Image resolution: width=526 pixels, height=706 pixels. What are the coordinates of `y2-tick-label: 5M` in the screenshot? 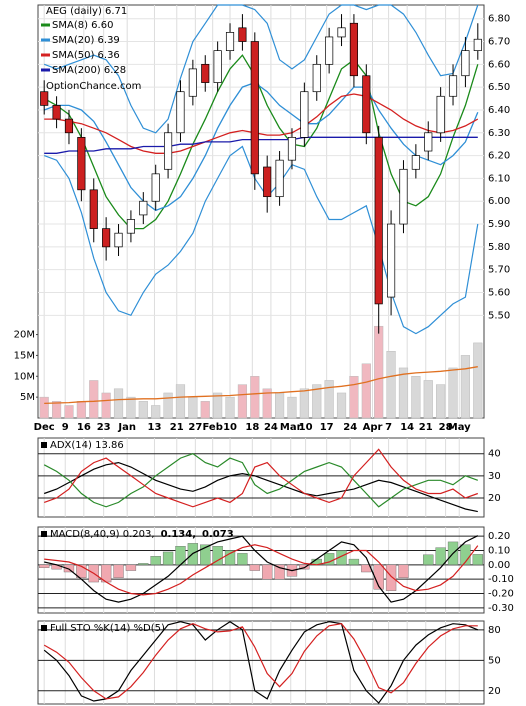 It's located at (27, 397).